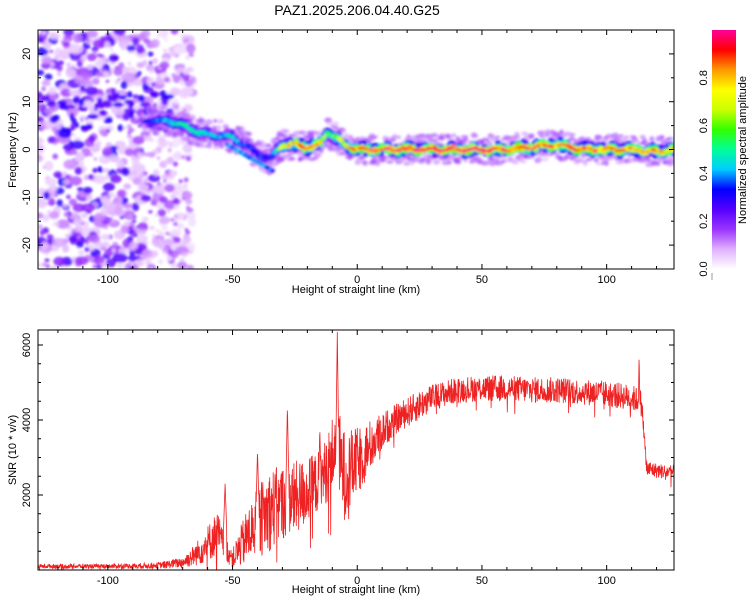 The image size is (750, 600). I want to click on colorbar-tick-label: 0.0, so click(704, 268).